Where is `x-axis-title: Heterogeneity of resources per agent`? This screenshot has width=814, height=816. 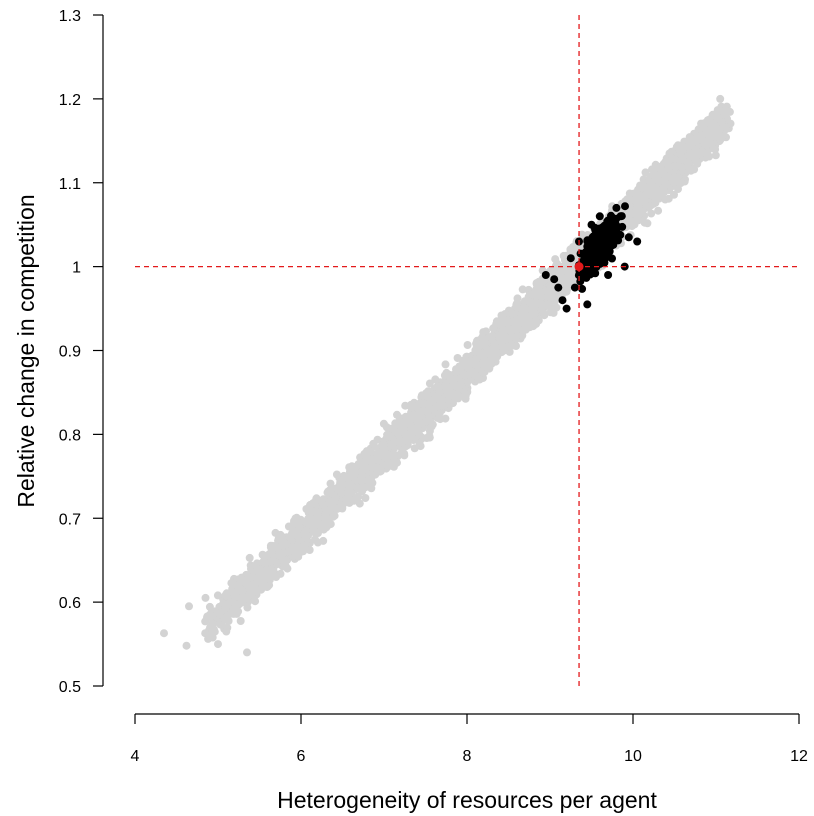 x-axis-title: Heterogeneity of resources per agent is located at coordinates (467, 800).